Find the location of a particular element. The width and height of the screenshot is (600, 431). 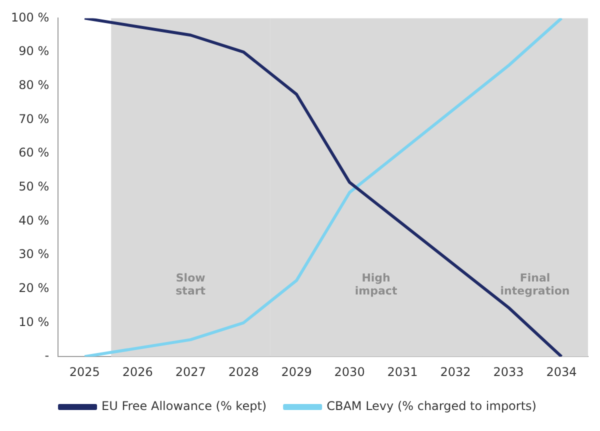

x-tick-label: 2025 is located at coordinates (84, 371).